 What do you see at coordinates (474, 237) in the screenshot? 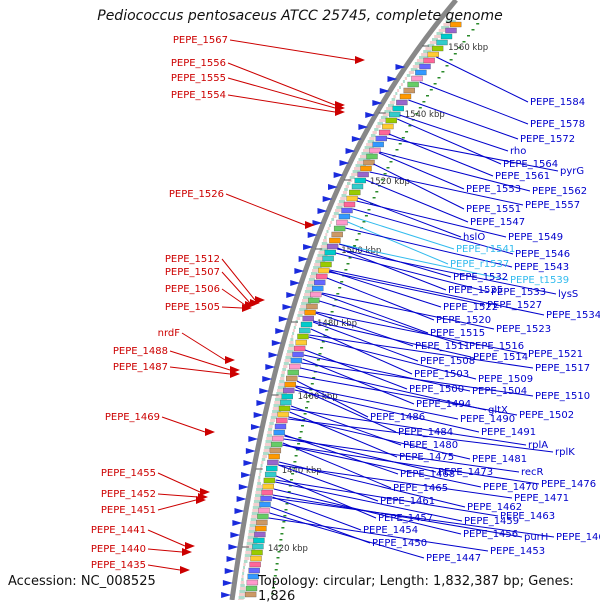
I see `right-gene-label: hslO` at bounding box center [474, 237].